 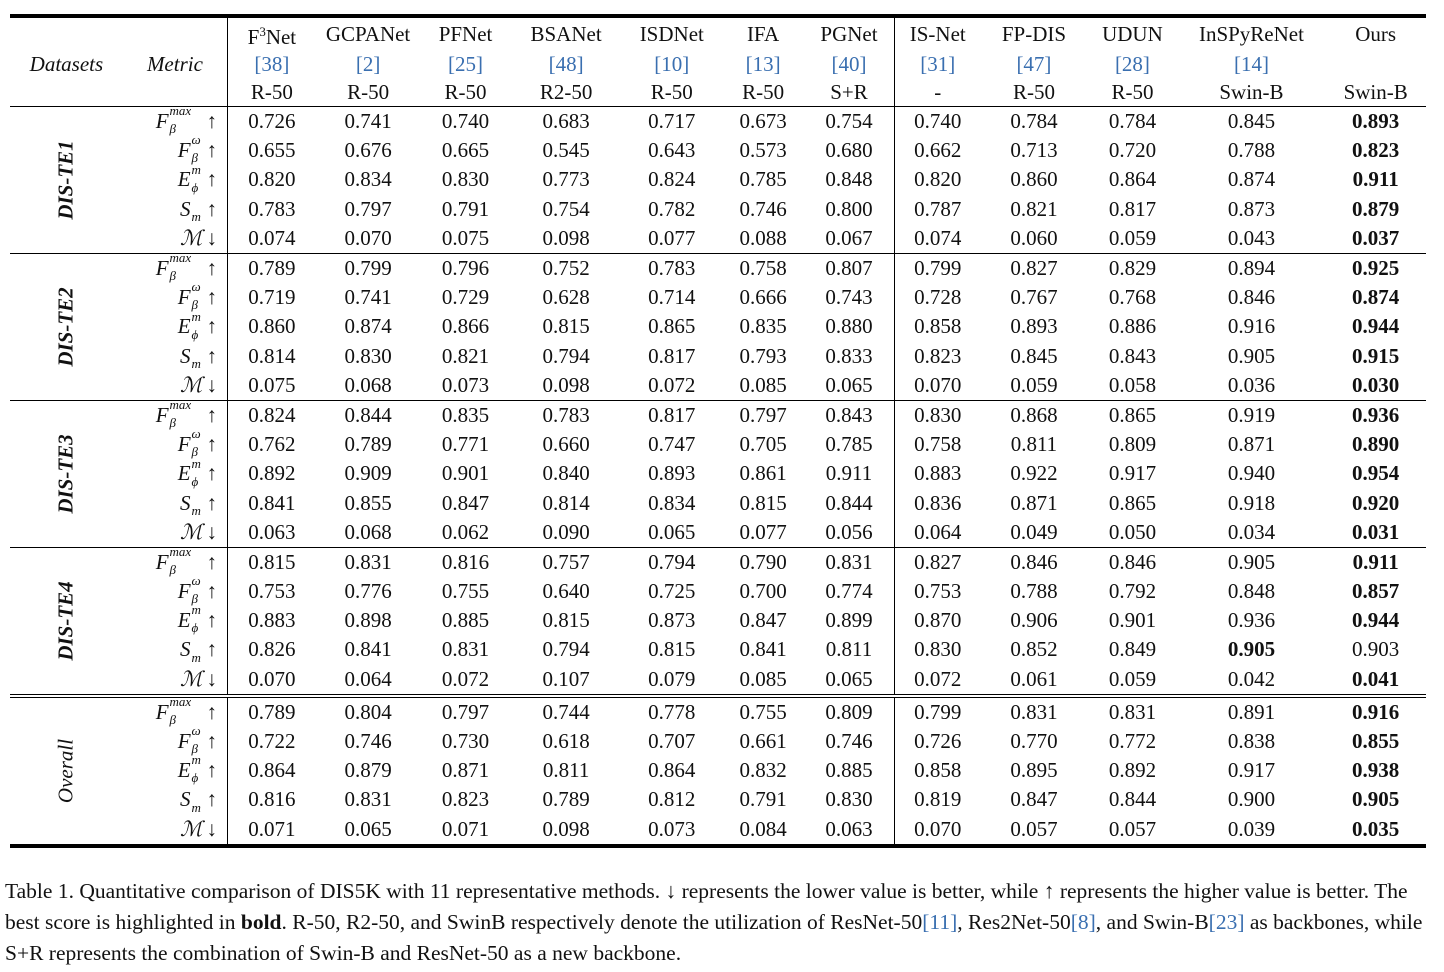 I want to click on method-ref-link: [28], so click(x=1132, y=64).